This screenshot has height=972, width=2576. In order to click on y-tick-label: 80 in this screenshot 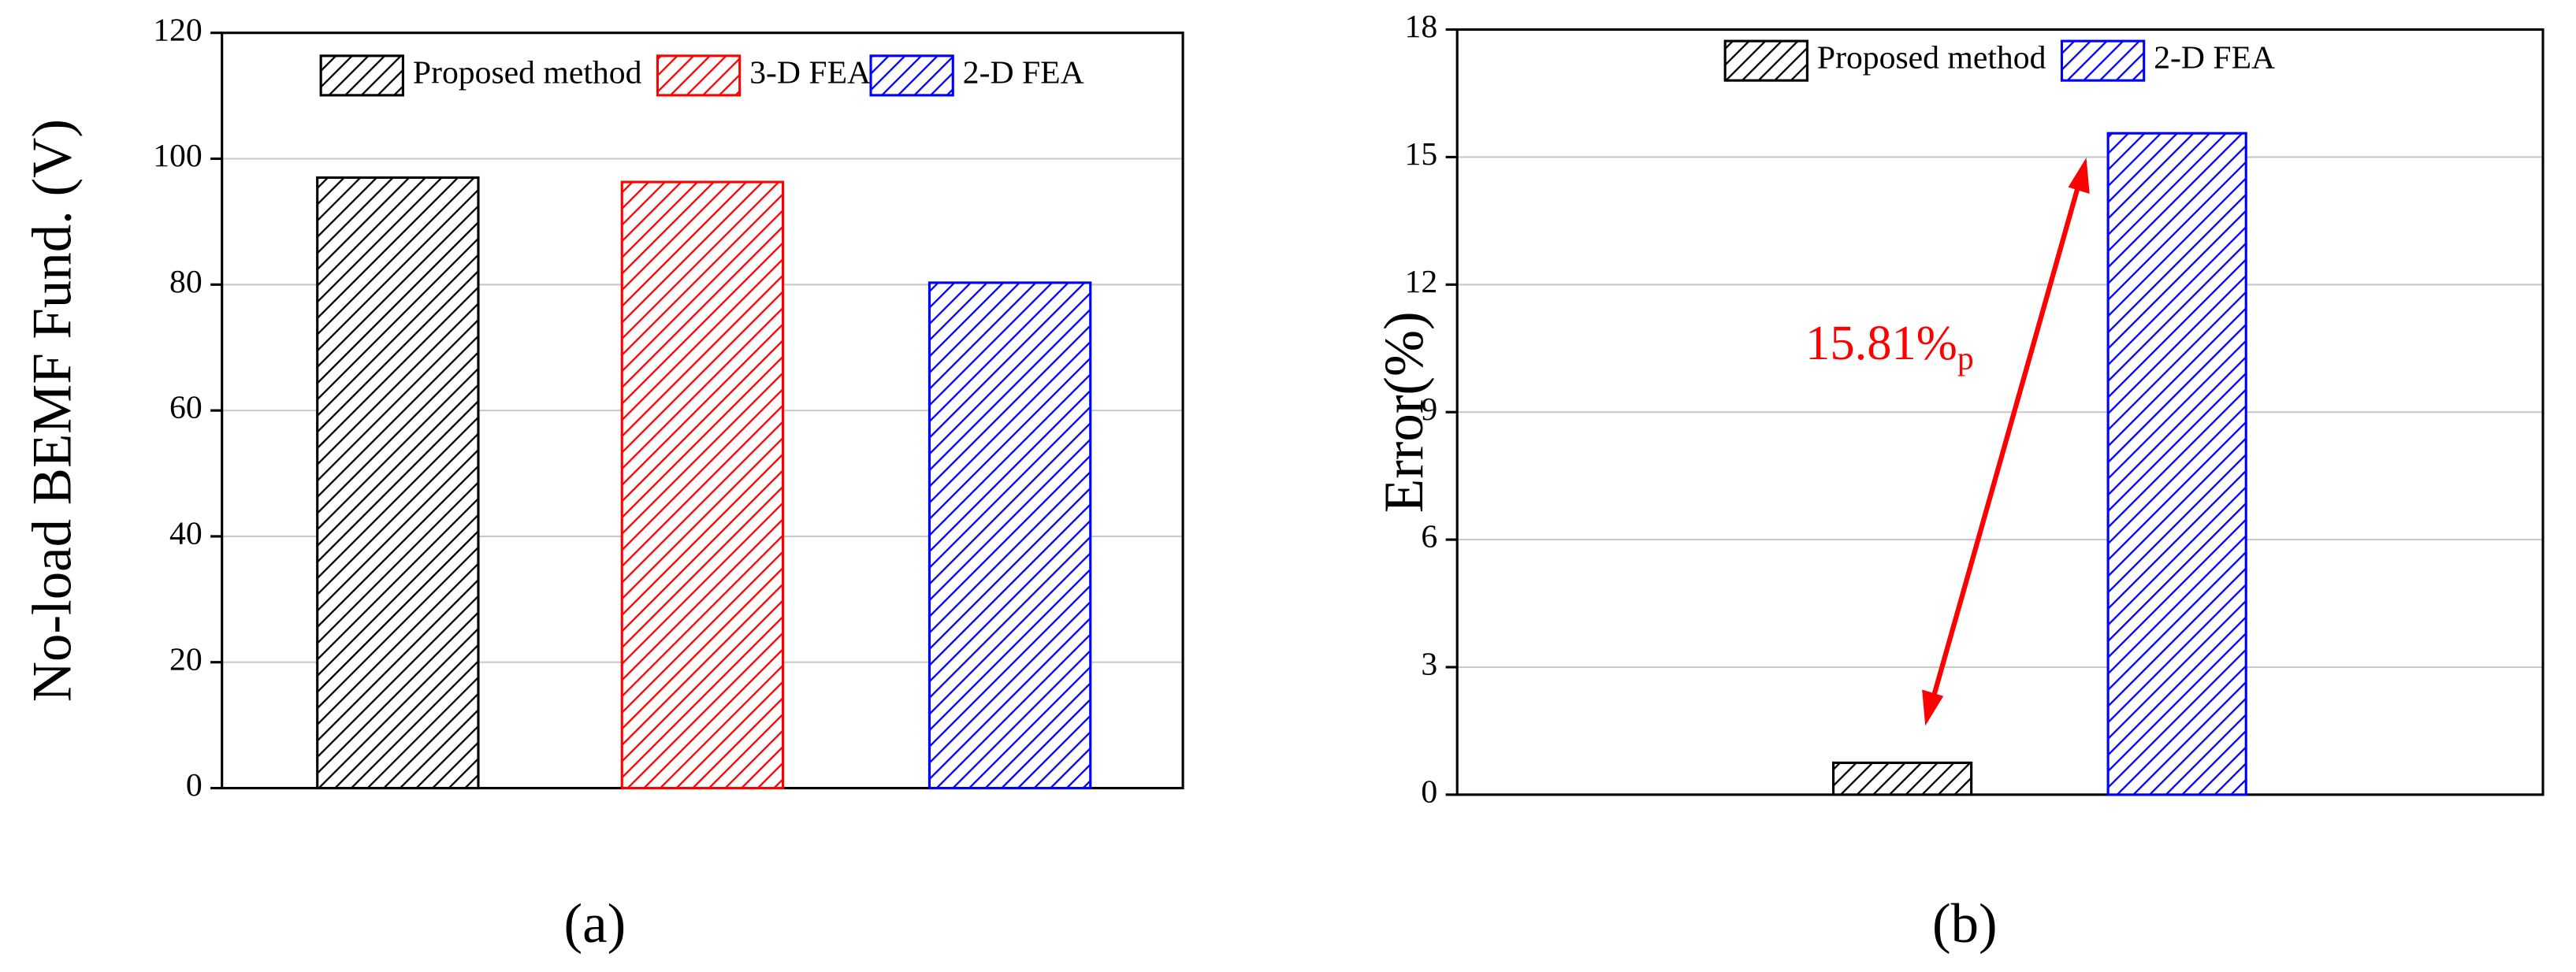, I will do `click(186, 282)`.